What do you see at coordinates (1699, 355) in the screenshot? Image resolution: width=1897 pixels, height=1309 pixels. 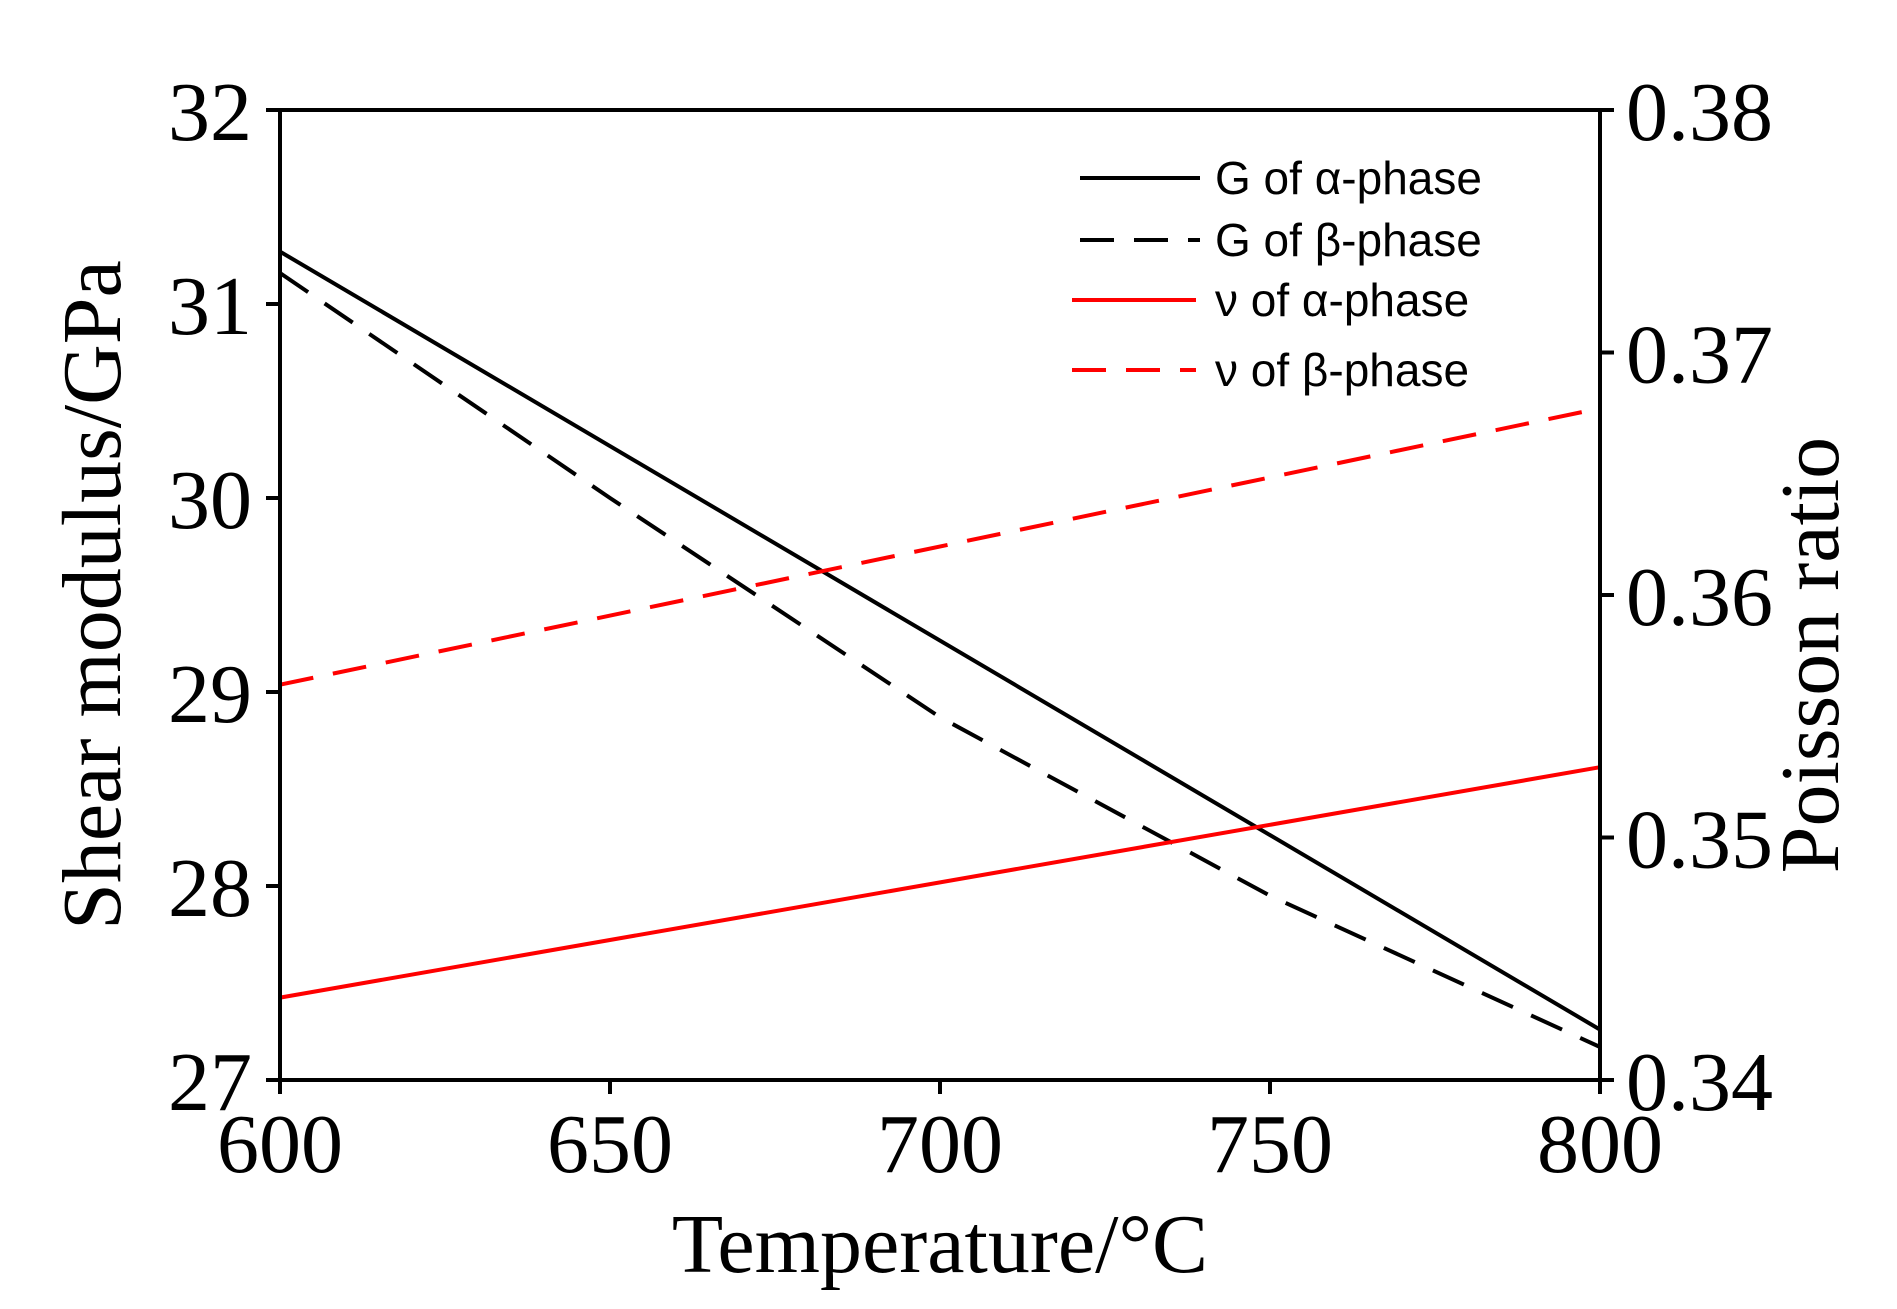 I see `y-right-tick-label: 0.37` at bounding box center [1699, 355].